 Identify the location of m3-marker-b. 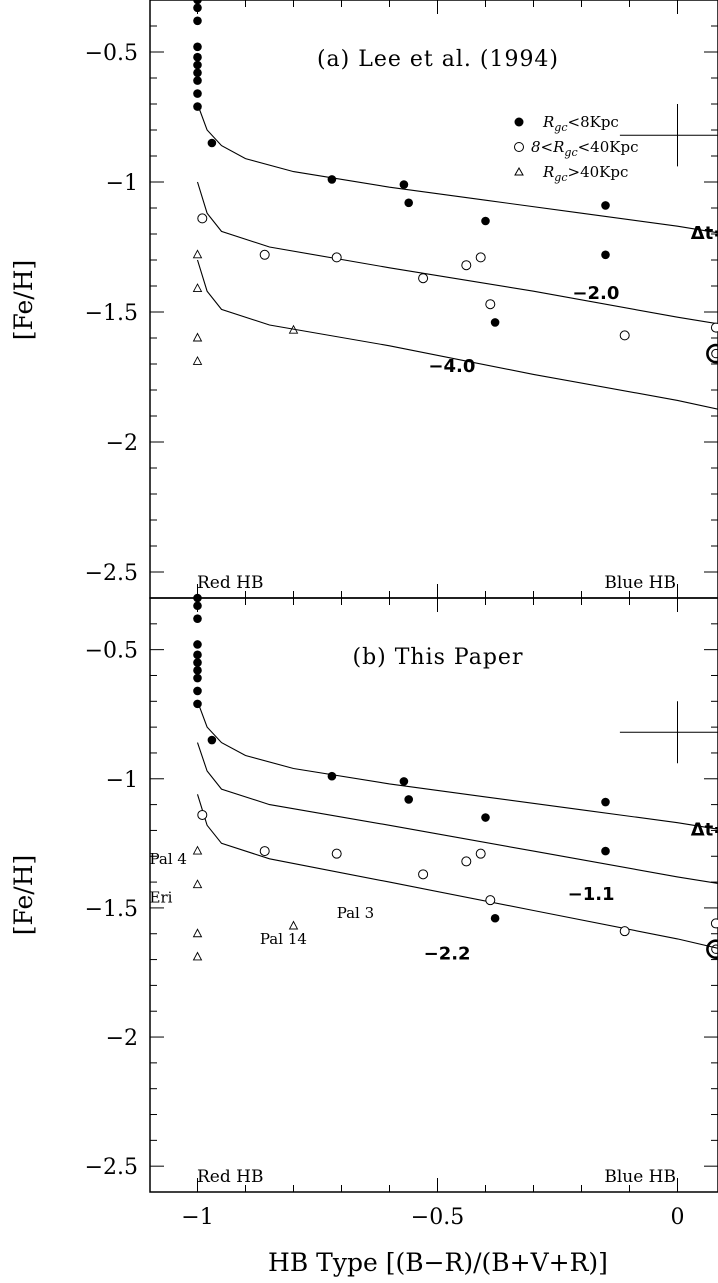
(712, 949).